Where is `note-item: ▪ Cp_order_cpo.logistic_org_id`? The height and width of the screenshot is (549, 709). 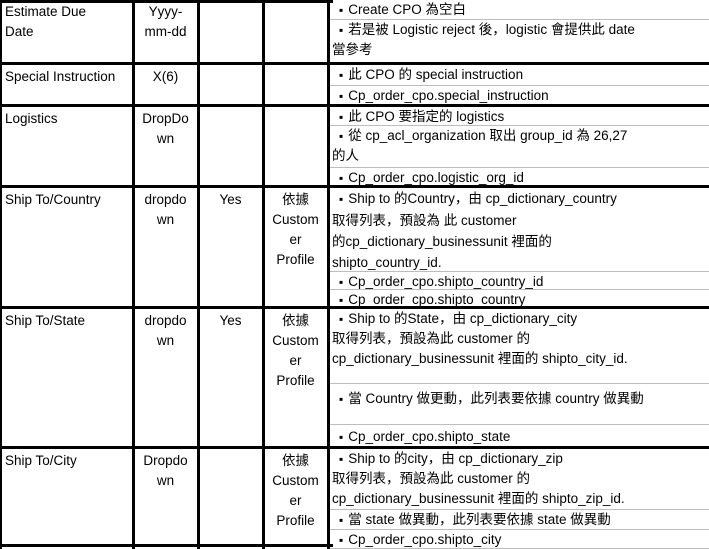 note-item: ▪ Cp_order_cpo.logistic_org_id is located at coordinates (519, 176).